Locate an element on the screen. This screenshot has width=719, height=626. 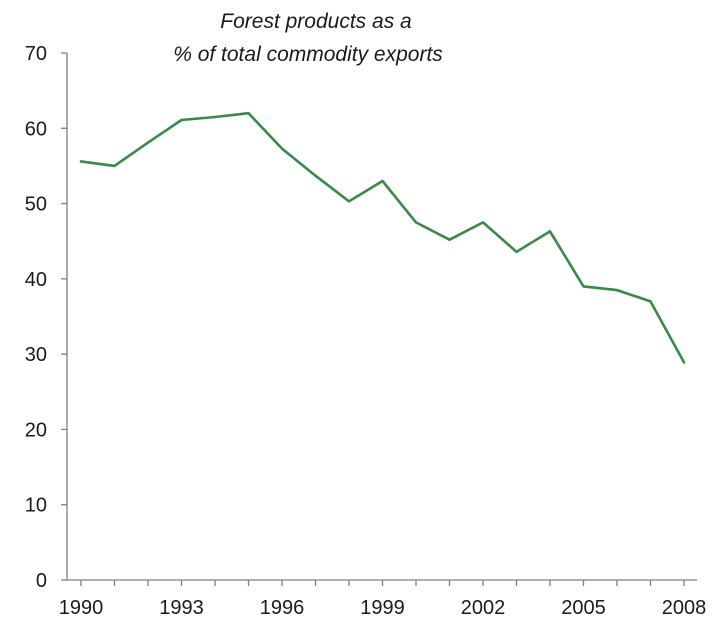
y-tick-label: 0 is located at coordinates (41, 581).